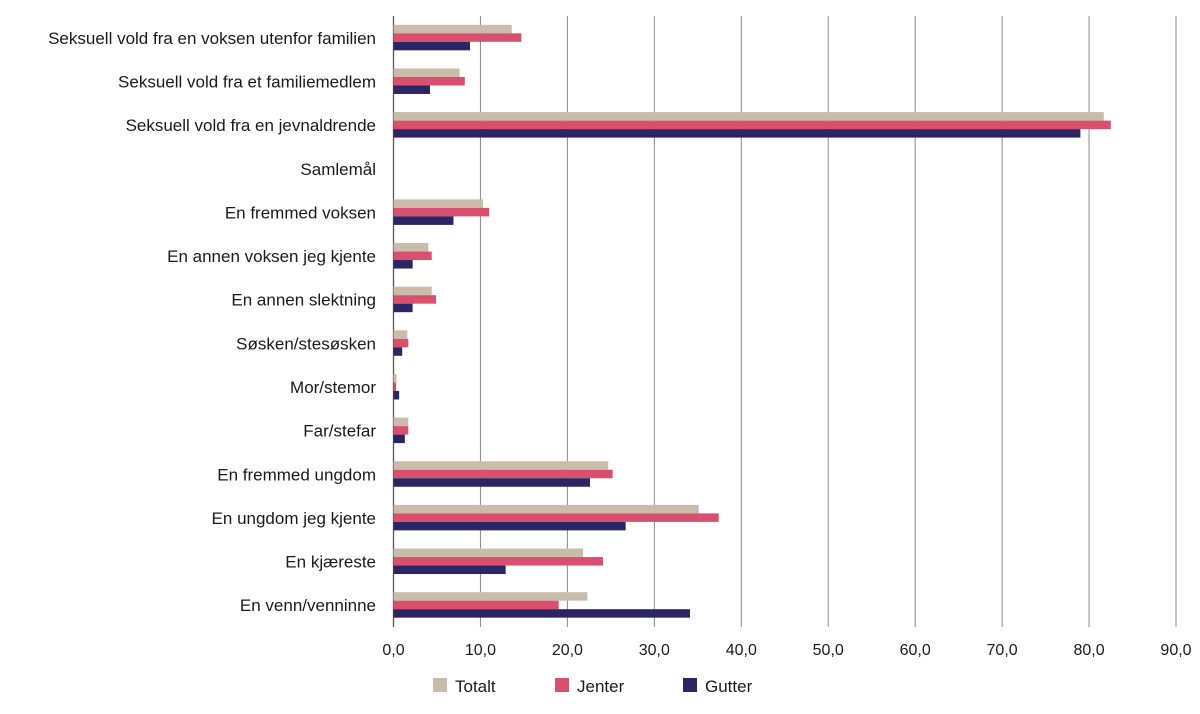 The height and width of the screenshot is (714, 1200). Describe the element at coordinates (729, 686) in the screenshot. I see `legend-label: Gutter` at that location.